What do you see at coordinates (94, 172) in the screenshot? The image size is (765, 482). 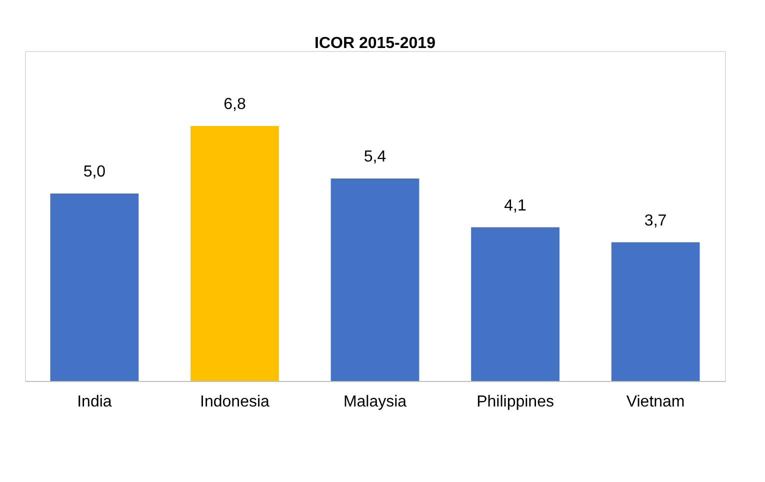 I see `data-label: 5,0` at bounding box center [94, 172].